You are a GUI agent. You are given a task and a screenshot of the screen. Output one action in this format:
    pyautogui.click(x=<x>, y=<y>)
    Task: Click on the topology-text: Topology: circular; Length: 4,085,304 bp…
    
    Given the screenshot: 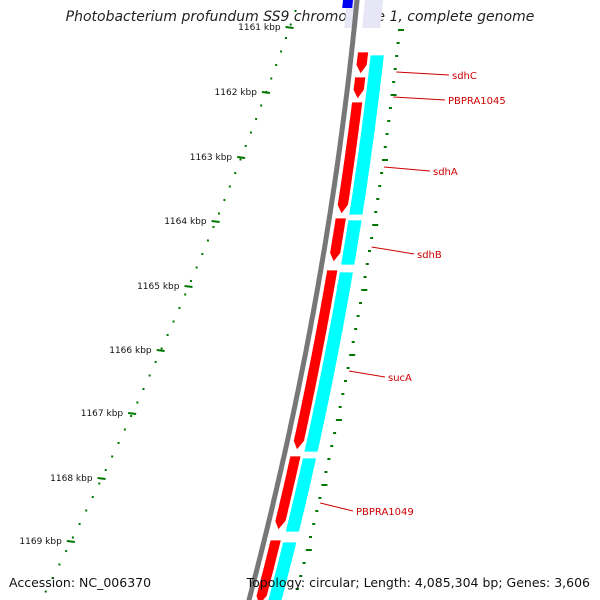 What is the action you would take?
    pyautogui.click(x=418, y=582)
    